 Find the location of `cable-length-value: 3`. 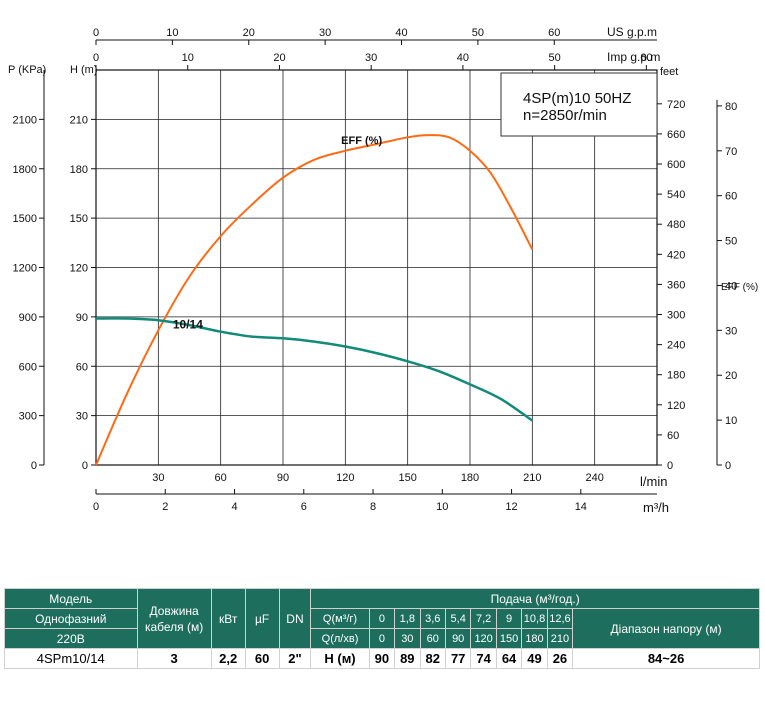

cable-length-value: 3 is located at coordinates (174, 658).